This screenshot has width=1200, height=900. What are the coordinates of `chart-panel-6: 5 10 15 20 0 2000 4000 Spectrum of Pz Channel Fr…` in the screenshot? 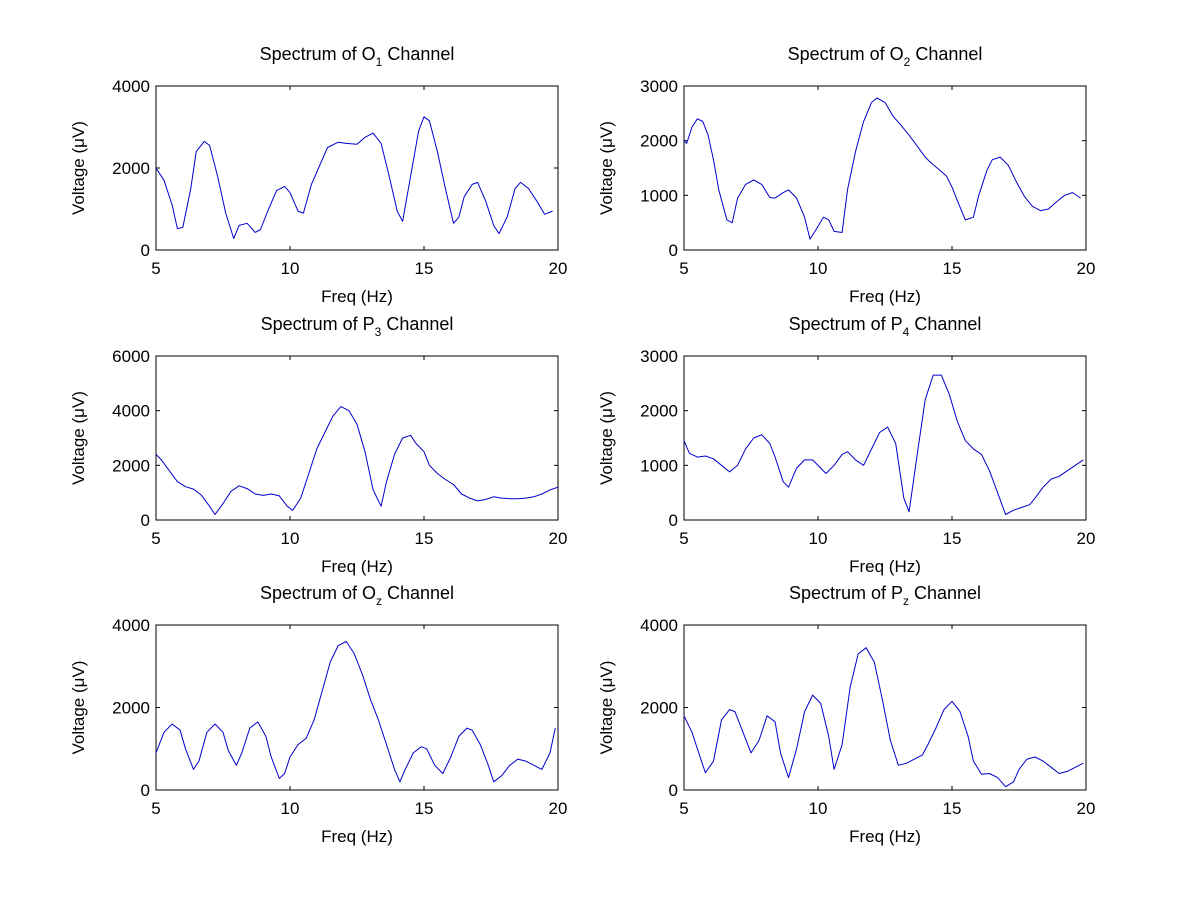 It's located at (846, 714).